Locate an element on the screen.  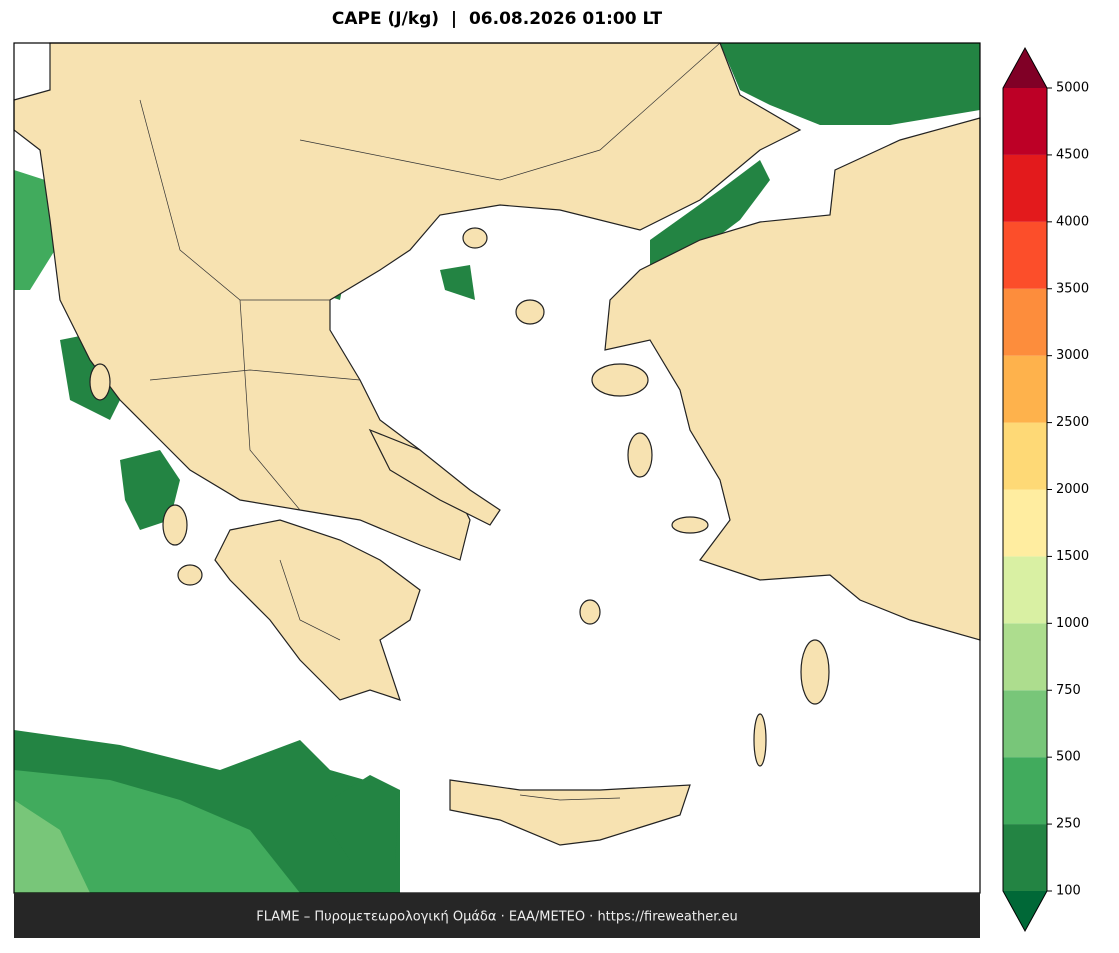
map-title: CAPE (J/kg) | 06.08.2026 01:00 LT is located at coordinates (497, 19).